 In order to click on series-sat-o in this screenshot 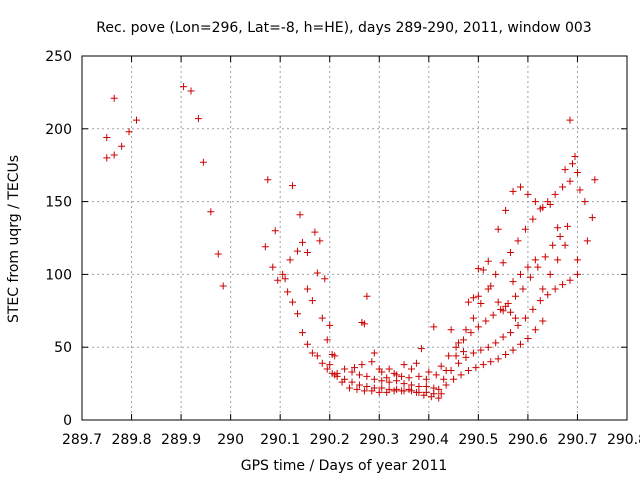, I will do `click(508, 291)`.